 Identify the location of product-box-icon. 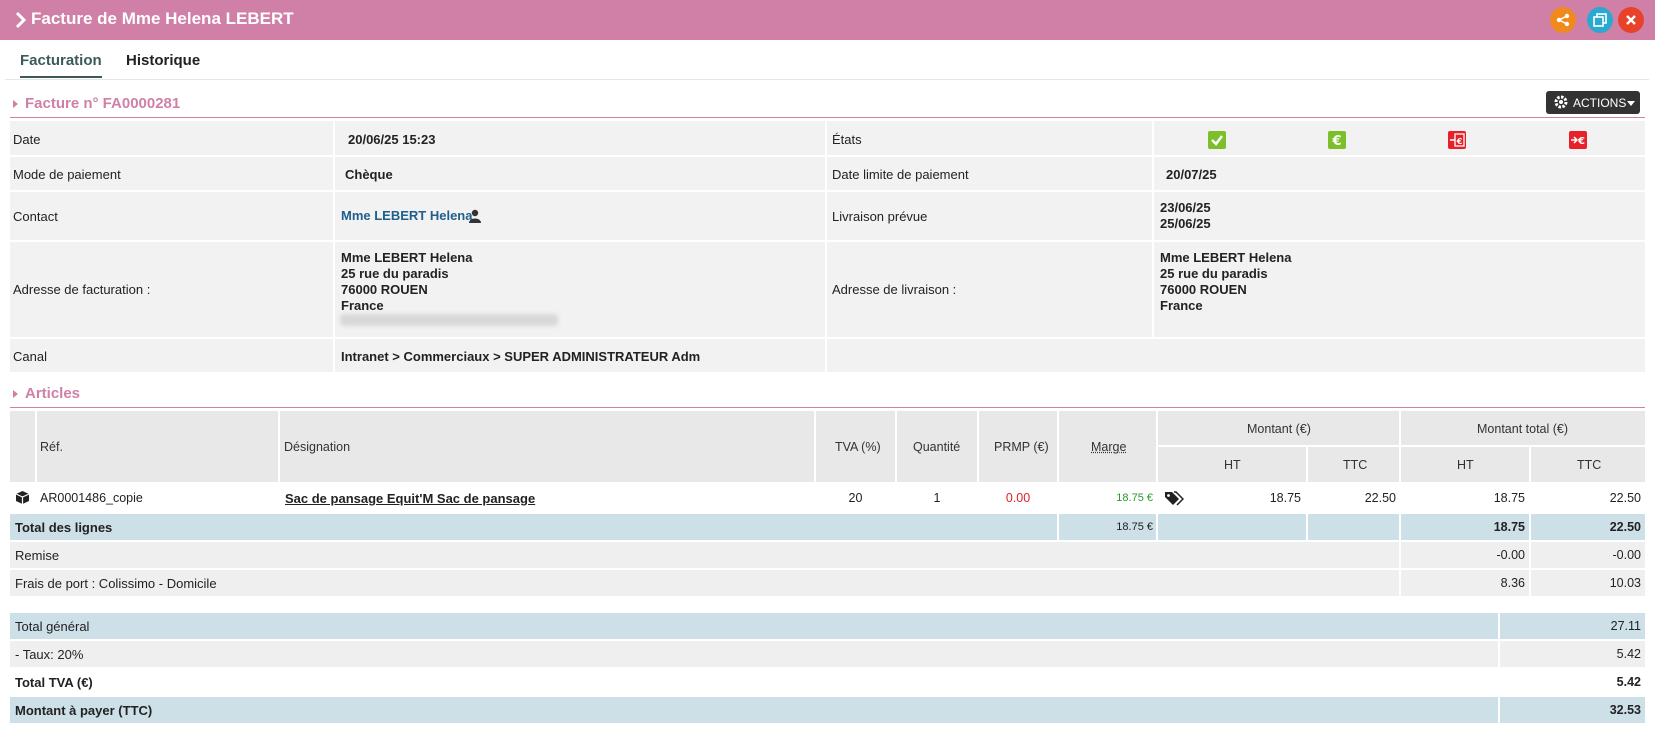
(22, 497).